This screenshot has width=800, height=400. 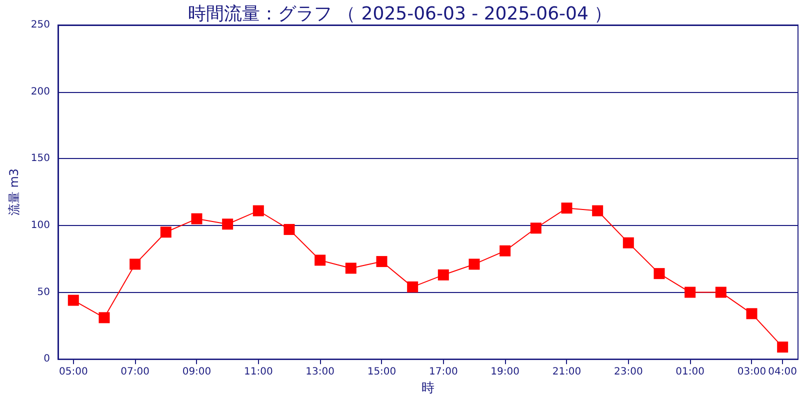 I want to click on y-tick-label: 150, so click(x=40, y=158).